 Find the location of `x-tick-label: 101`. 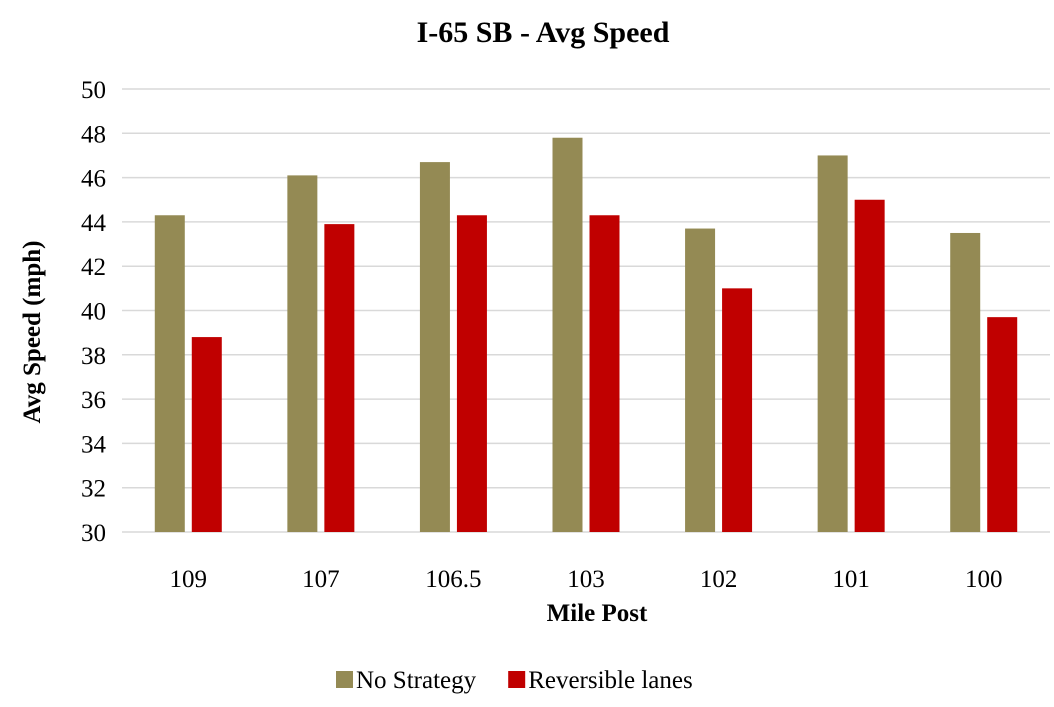

x-tick-label: 101 is located at coordinates (851, 579).